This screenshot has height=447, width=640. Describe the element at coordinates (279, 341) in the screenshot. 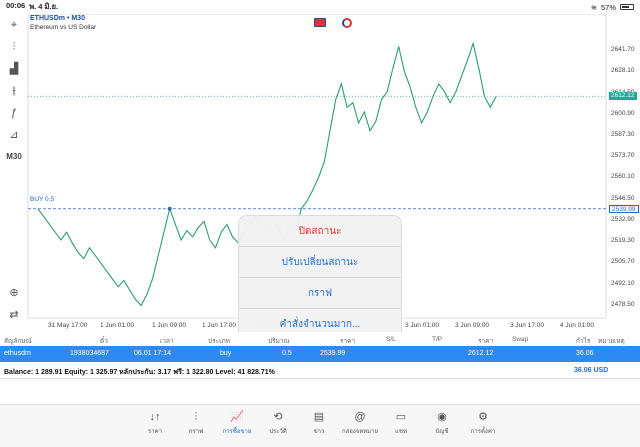

I see `col-volume: ปริมาณ` at that location.